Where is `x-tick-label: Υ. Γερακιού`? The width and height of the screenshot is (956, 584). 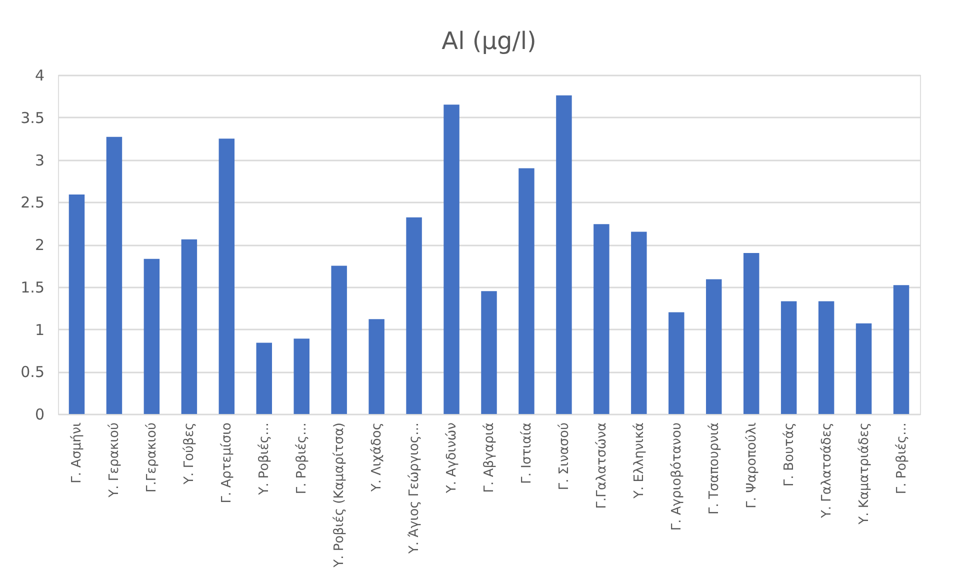
x-tick-label: Υ. Γερακιού is located at coordinates (114, 460).